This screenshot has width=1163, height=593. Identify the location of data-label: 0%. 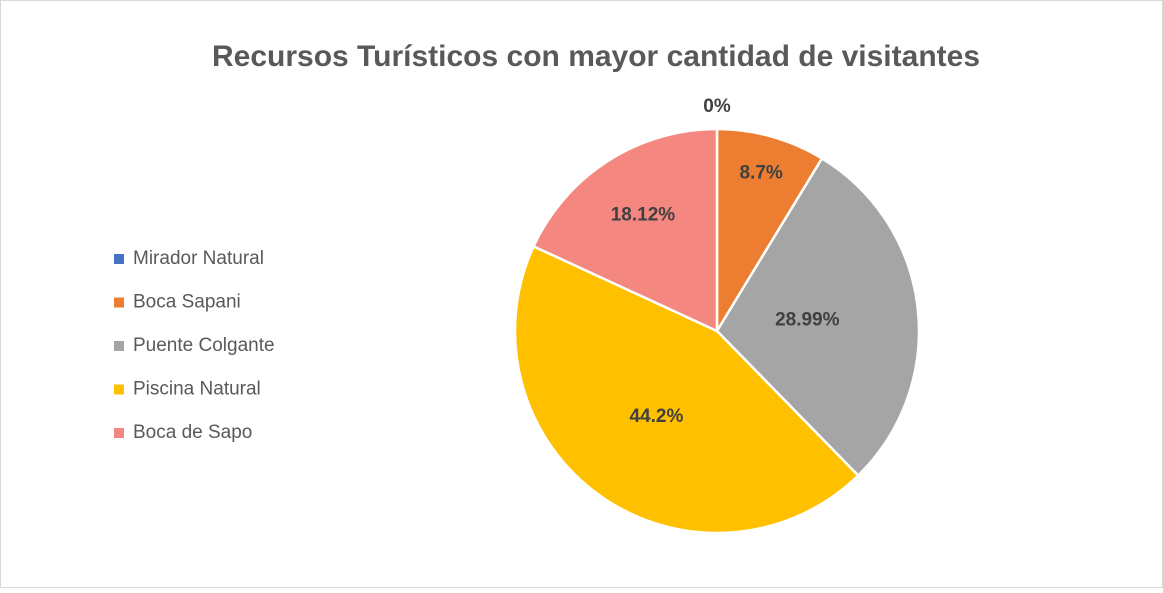
(717, 106).